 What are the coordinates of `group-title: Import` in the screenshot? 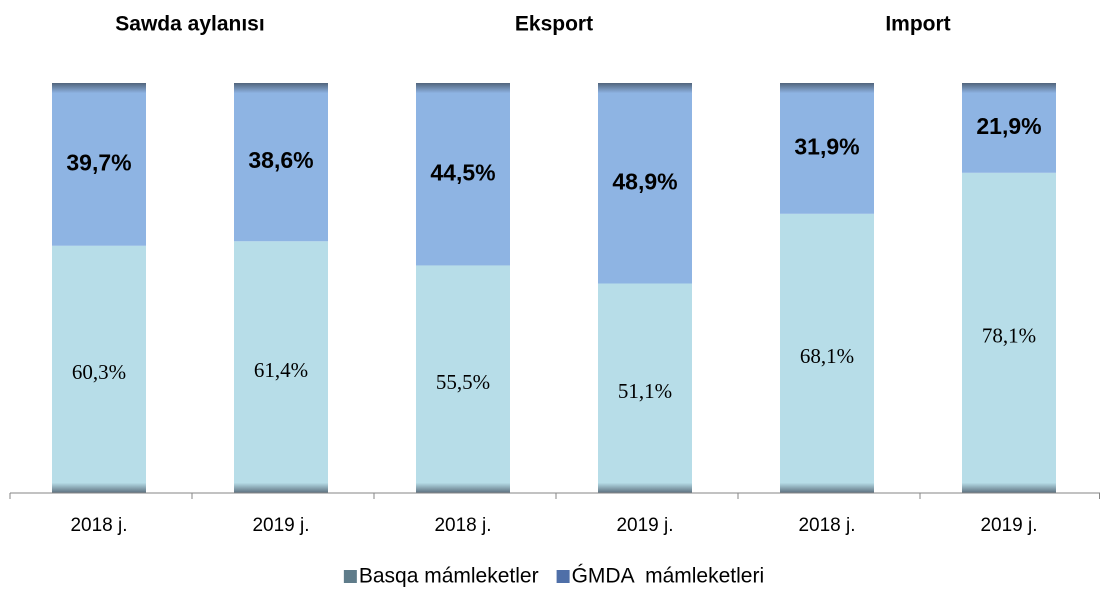 It's located at (917, 24).